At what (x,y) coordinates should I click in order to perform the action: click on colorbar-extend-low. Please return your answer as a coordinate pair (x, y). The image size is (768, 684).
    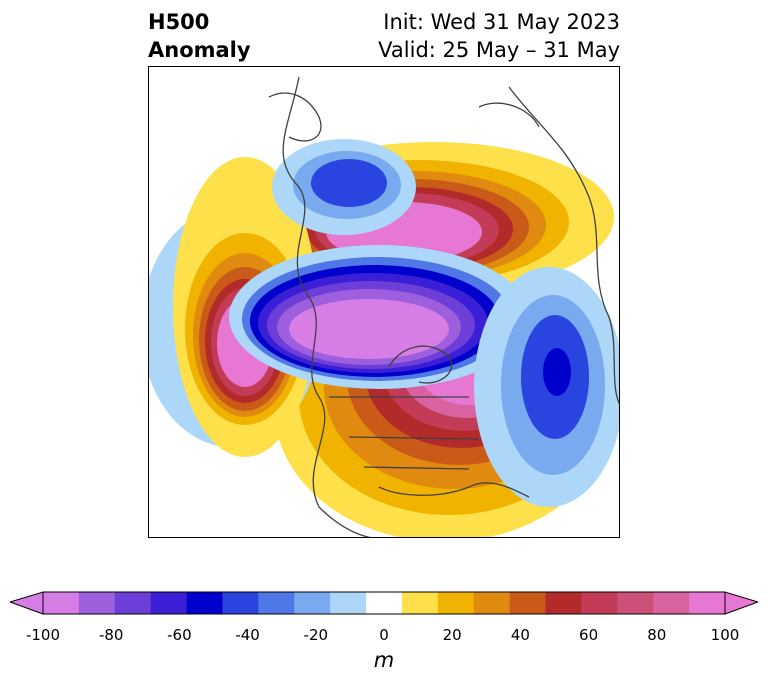
    Looking at the image, I should click on (27, 603).